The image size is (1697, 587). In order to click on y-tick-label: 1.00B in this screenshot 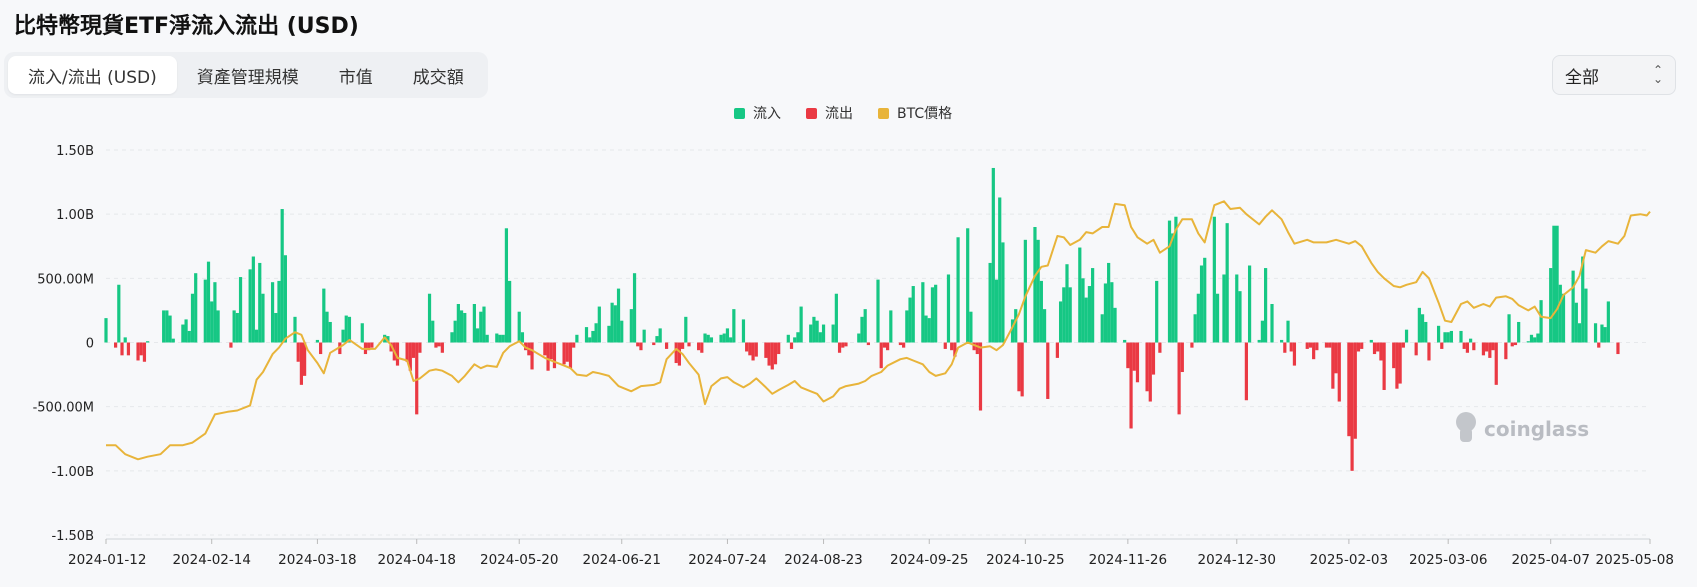, I will do `click(75, 215)`.